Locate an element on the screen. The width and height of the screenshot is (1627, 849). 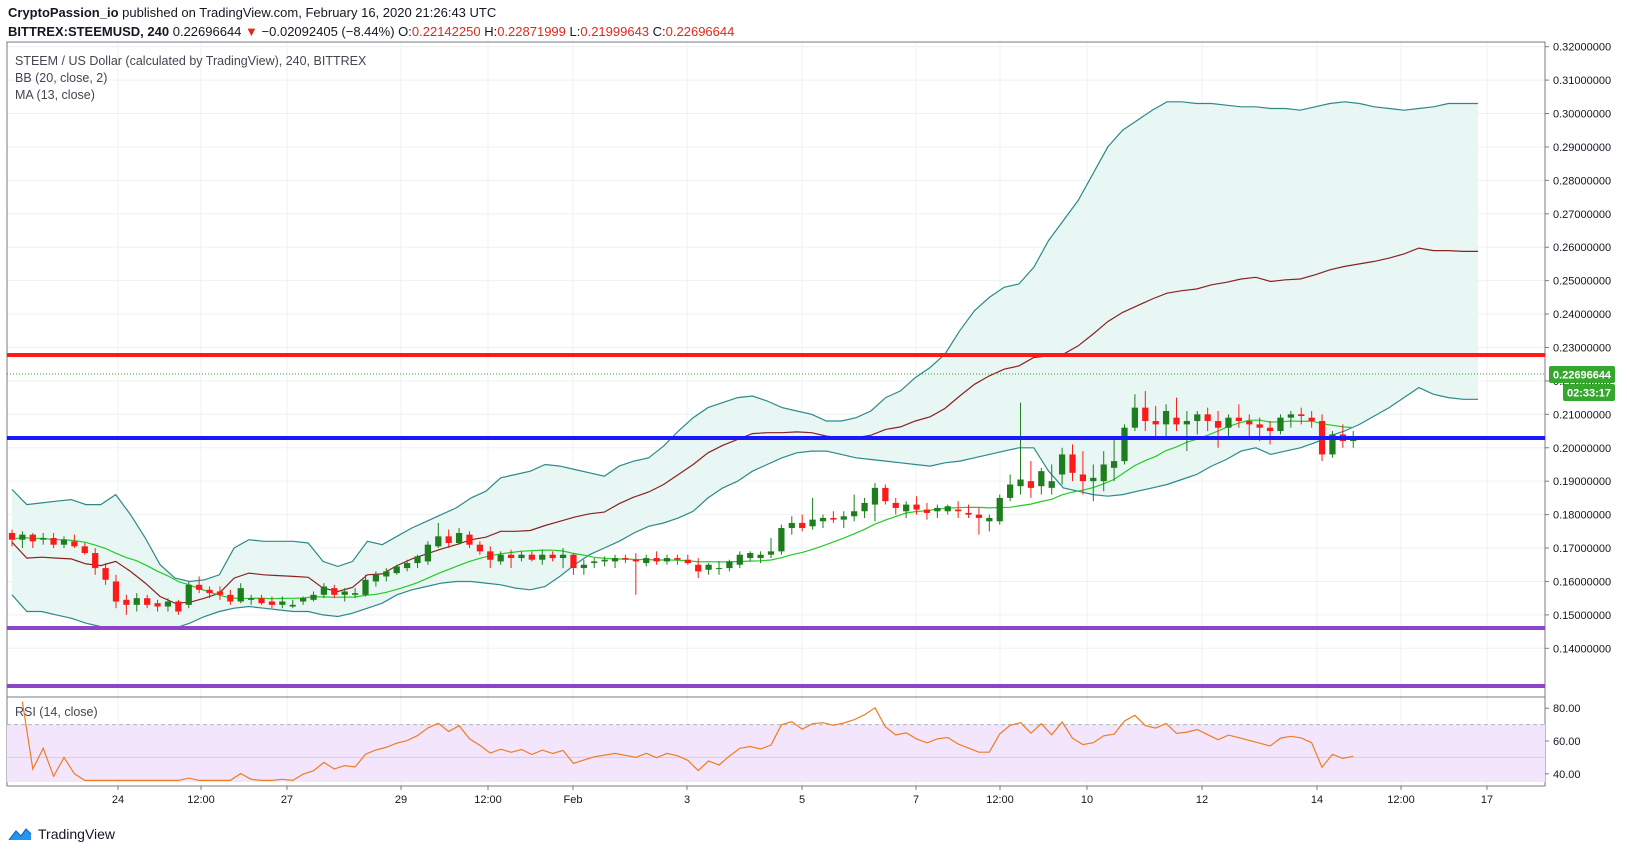
y-tick-label: 0.29000000 is located at coordinates (1582, 148).